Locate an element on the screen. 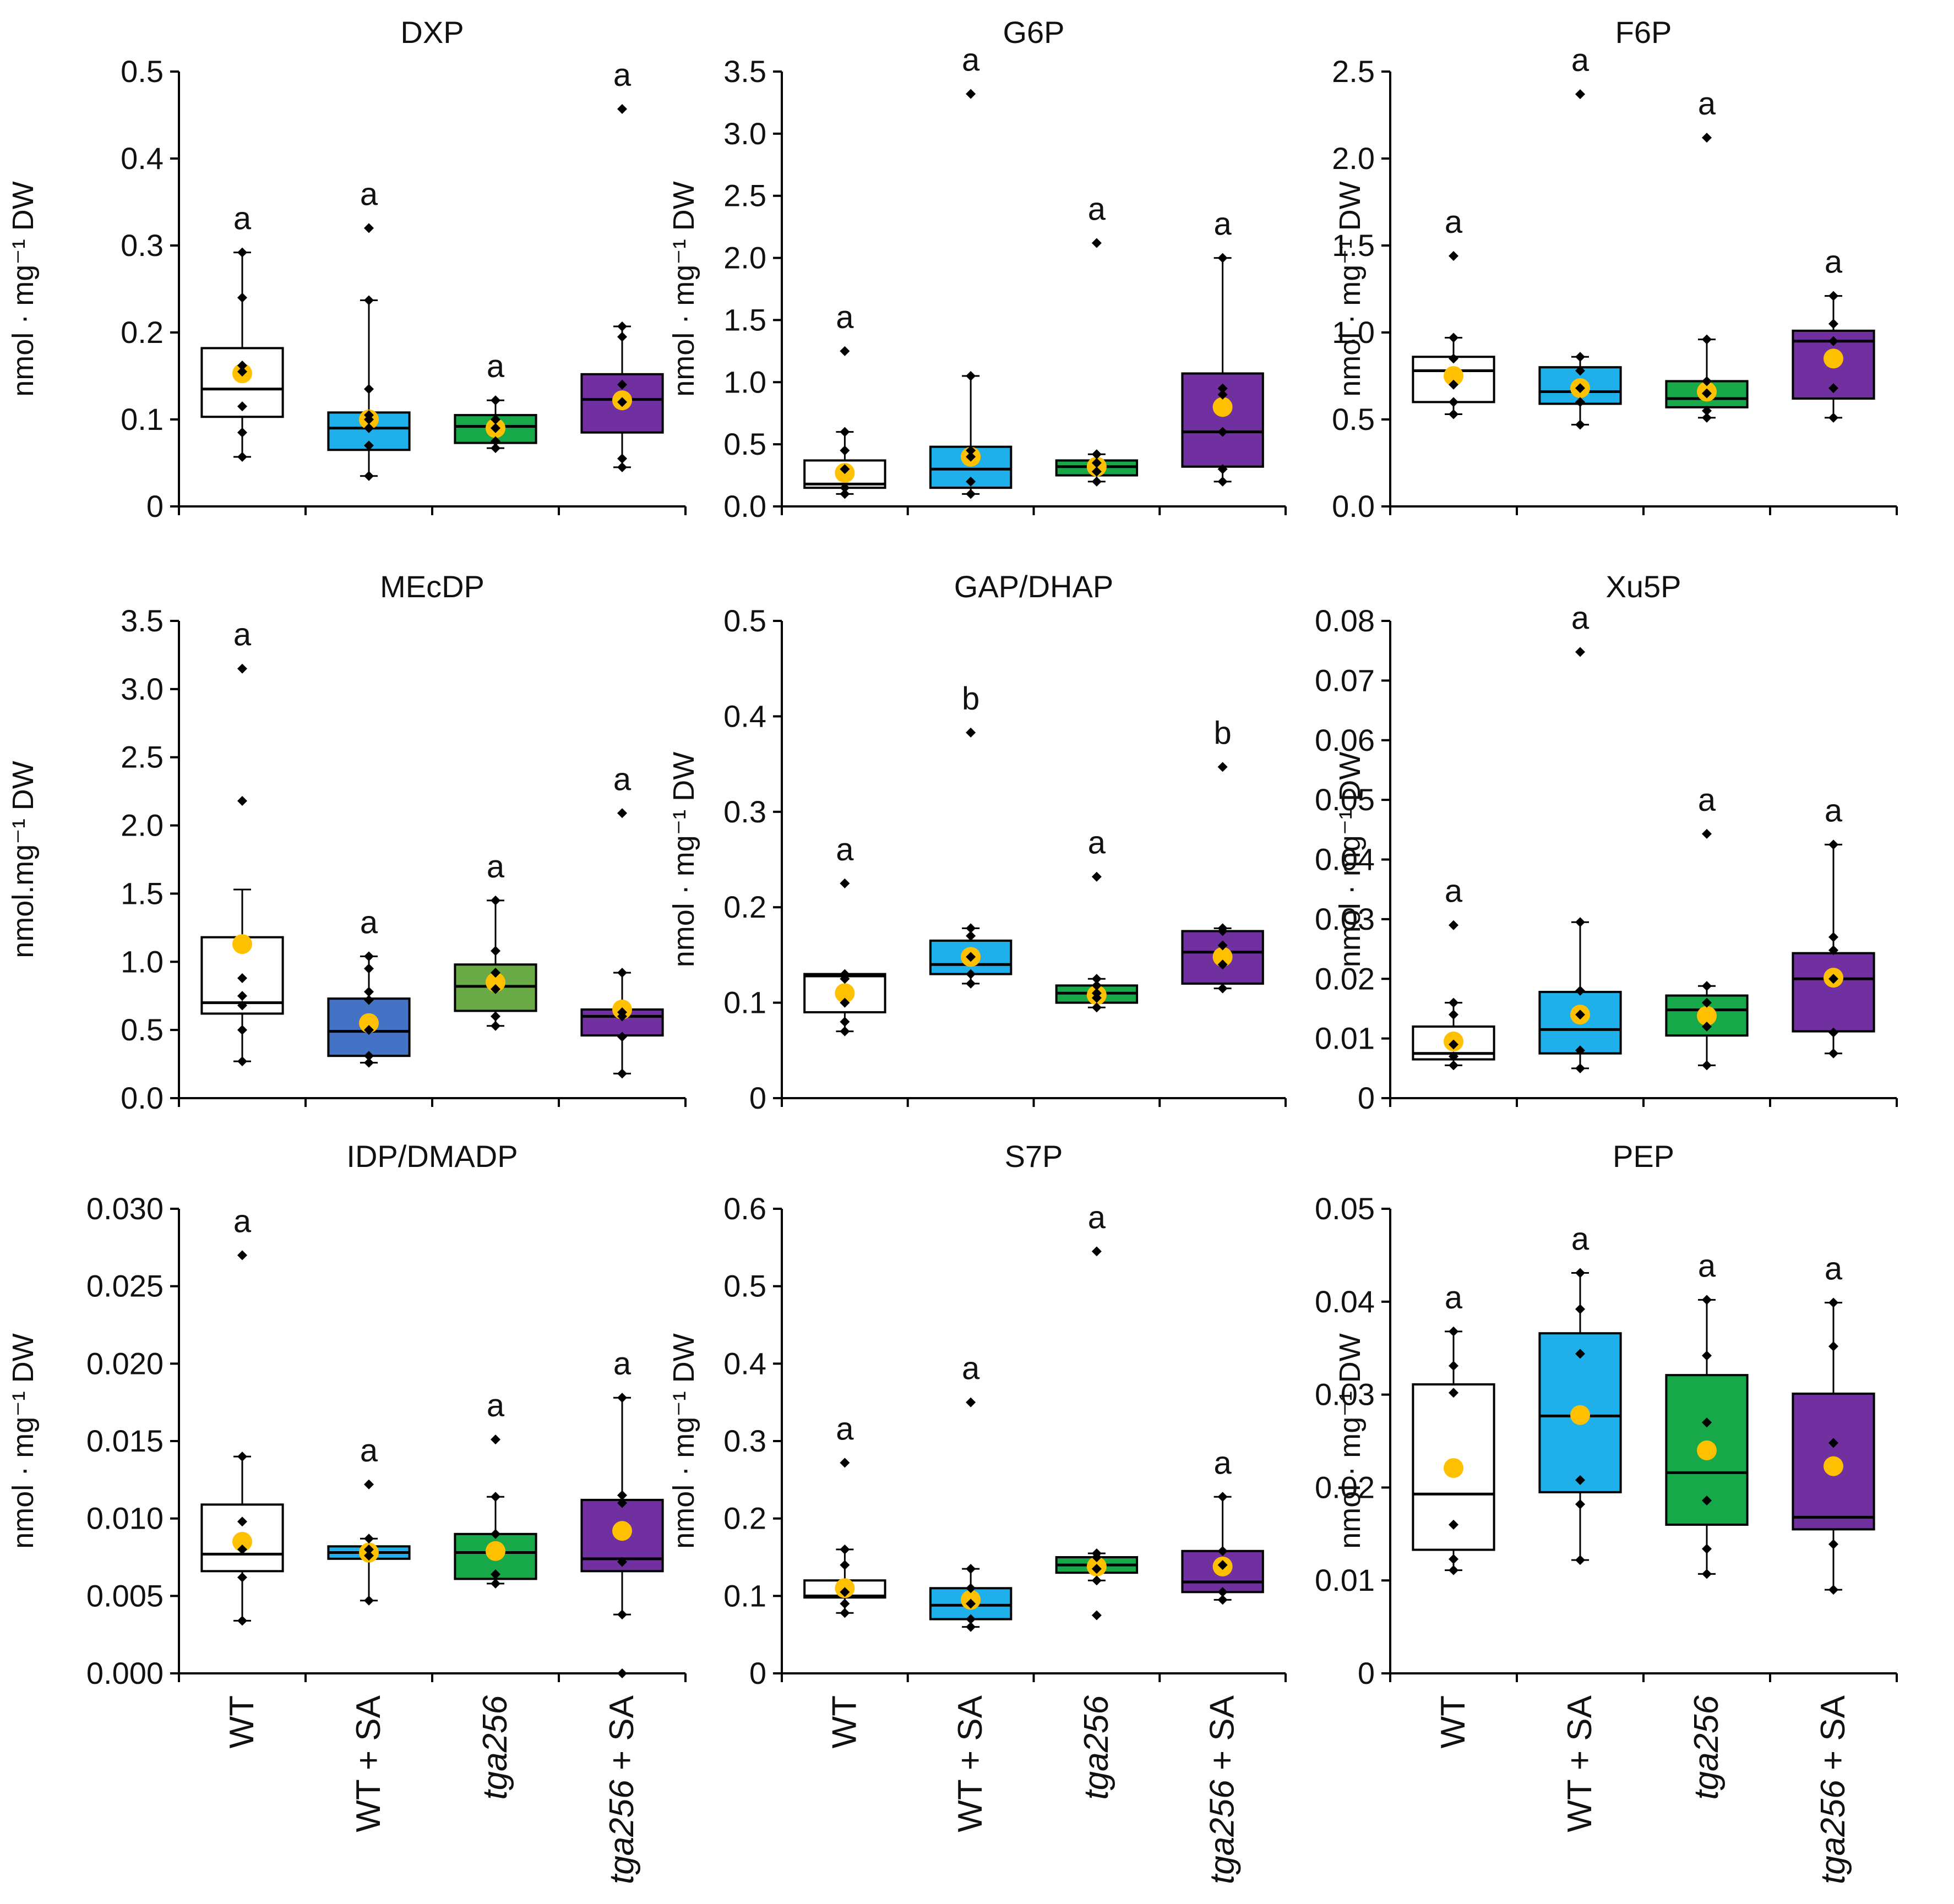  category-label-plain: WT + SA is located at coordinates (369, 1763).